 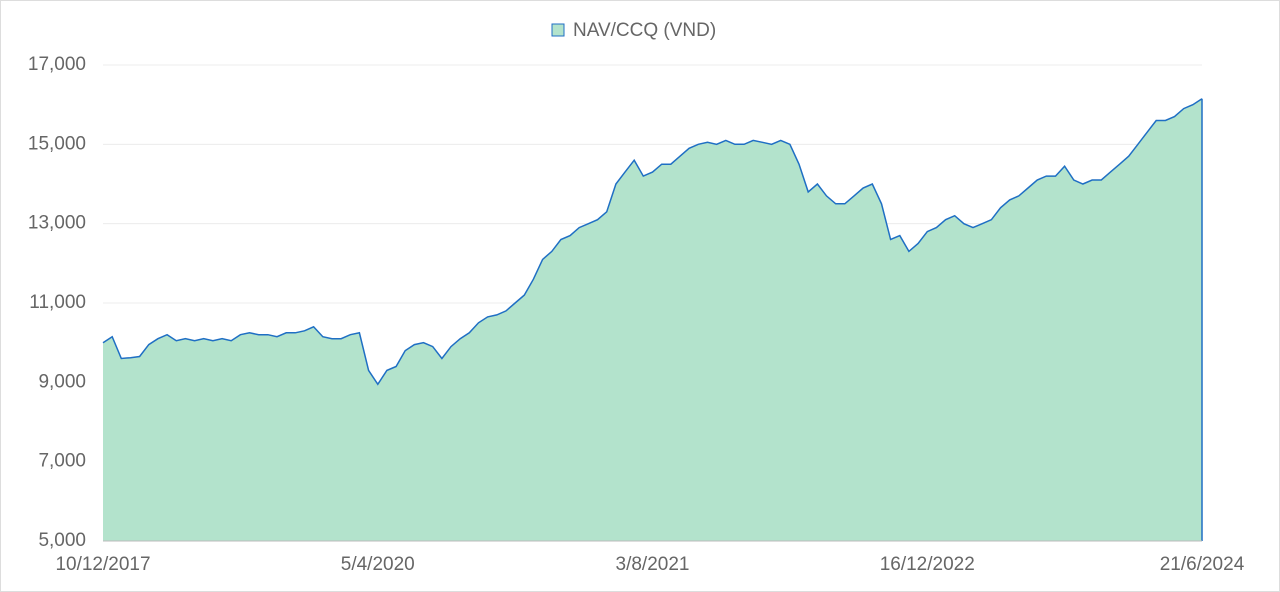 I want to click on x-tick-label: 10/12/2017, so click(x=102, y=564).